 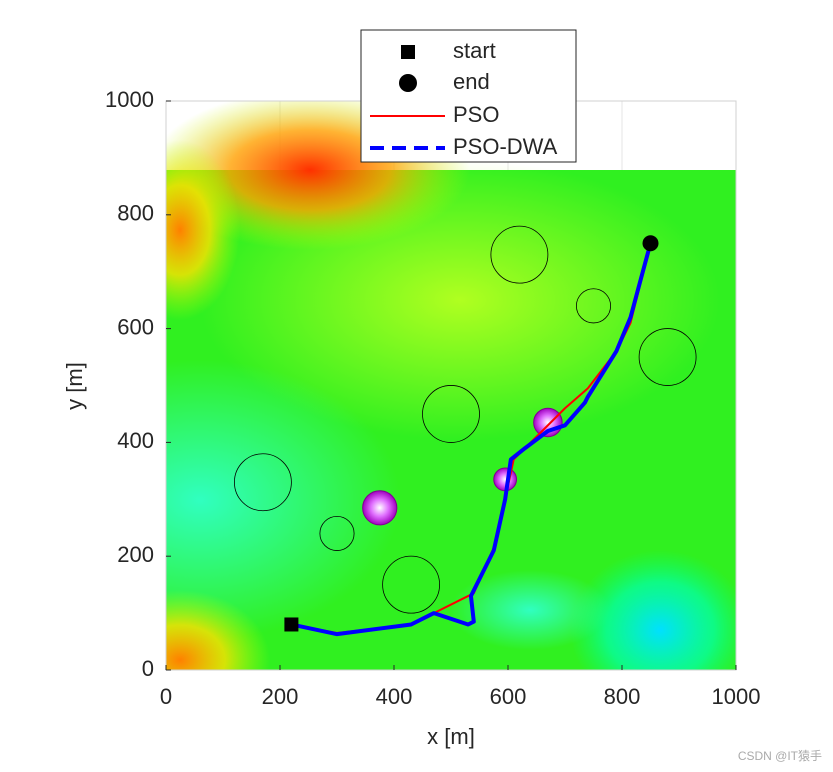 I want to click on x-tick-label: 1000, so click(x=736, y=696).